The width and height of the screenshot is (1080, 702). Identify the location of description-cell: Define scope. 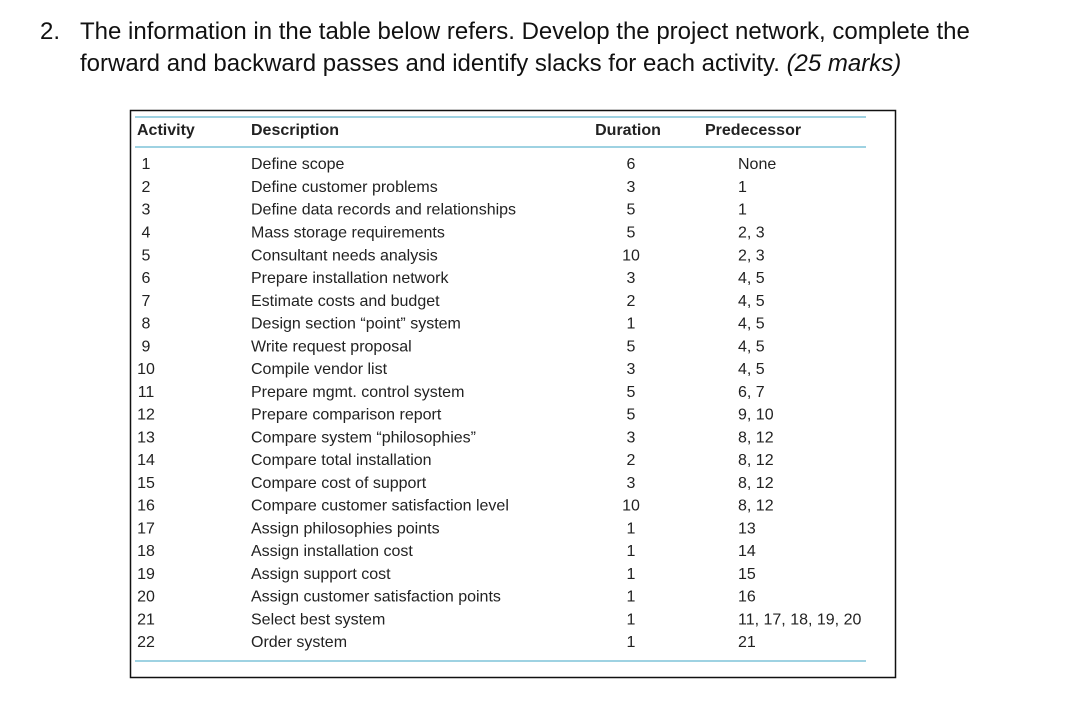
(297, 164).